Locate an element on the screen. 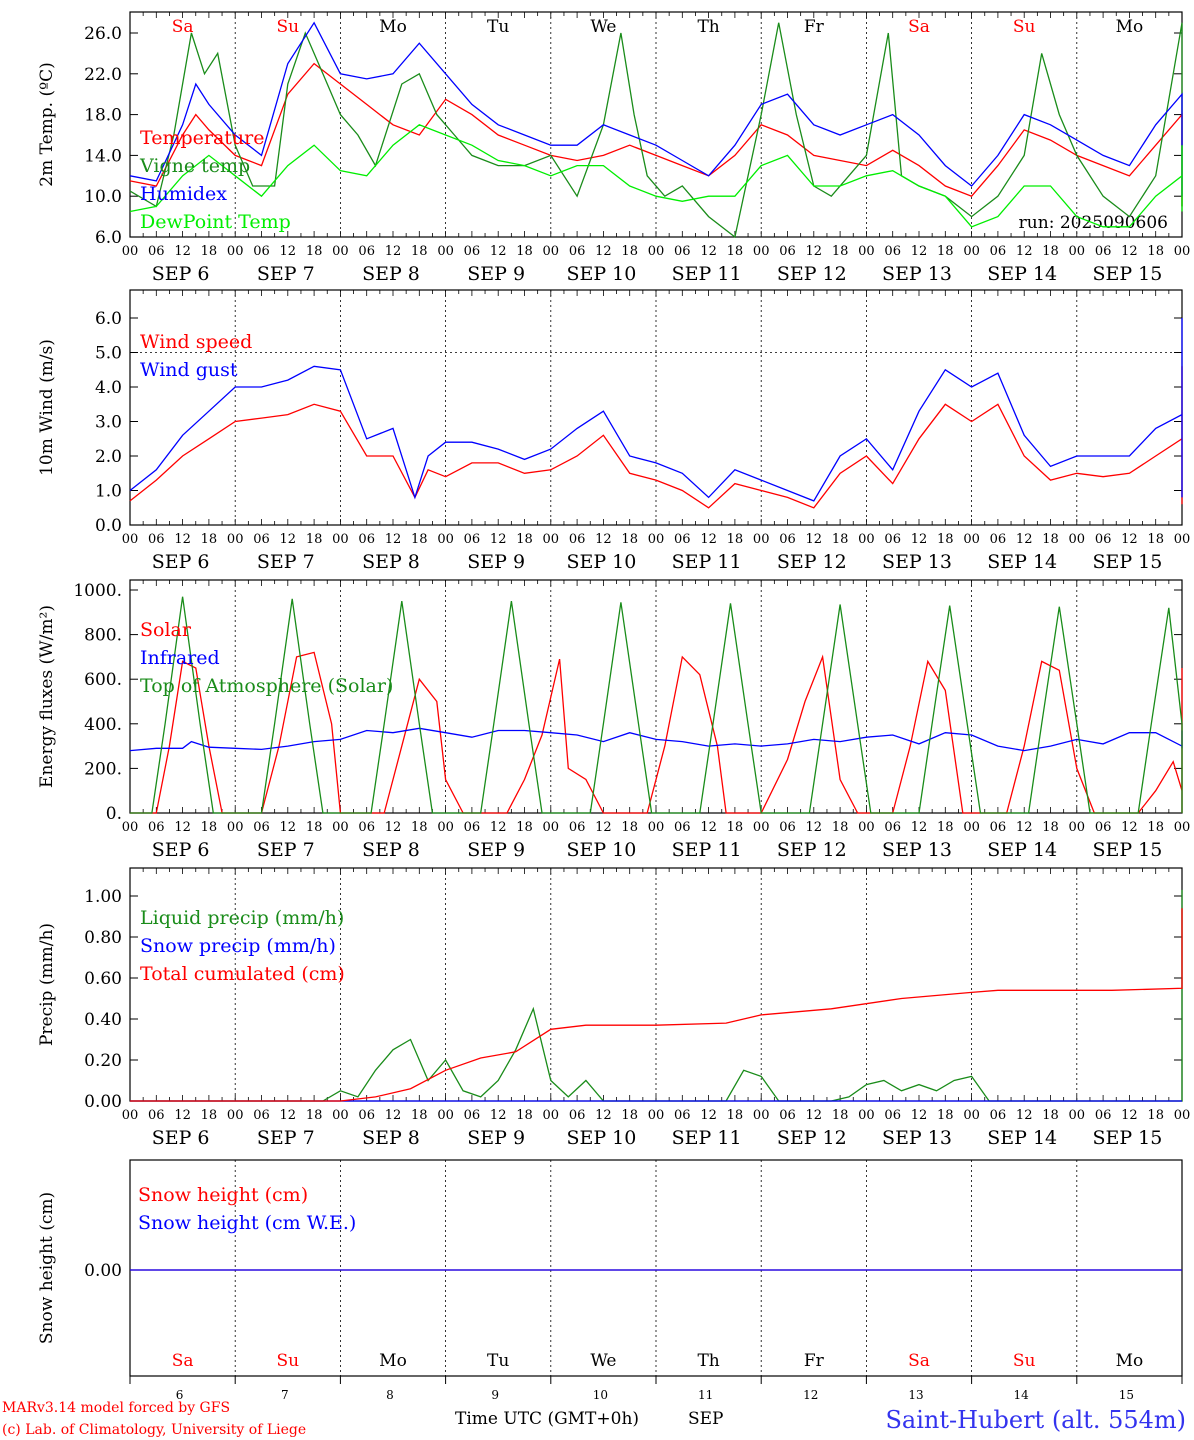 The width and height of the screenshot is (1194, 1440). date-label: SEP 12 is located at coordinates (812, 1138).